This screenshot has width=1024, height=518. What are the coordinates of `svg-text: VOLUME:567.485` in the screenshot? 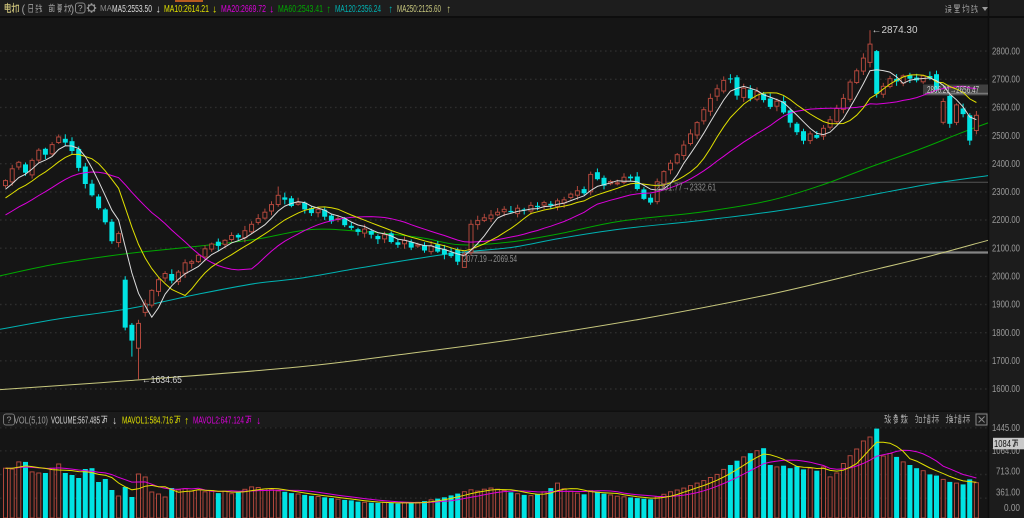 It's located at (75, 421).